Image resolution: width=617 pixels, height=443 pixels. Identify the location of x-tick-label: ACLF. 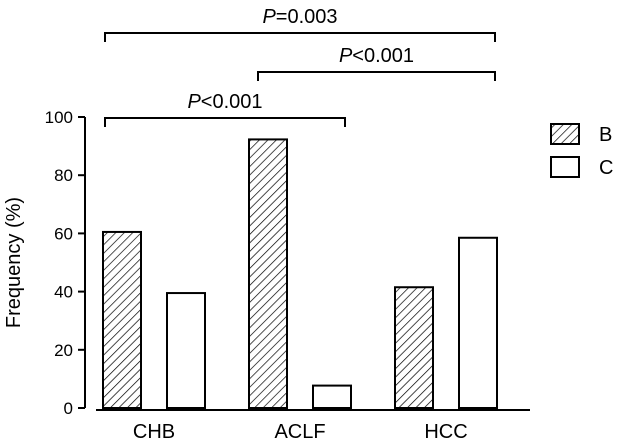
(299, 432).